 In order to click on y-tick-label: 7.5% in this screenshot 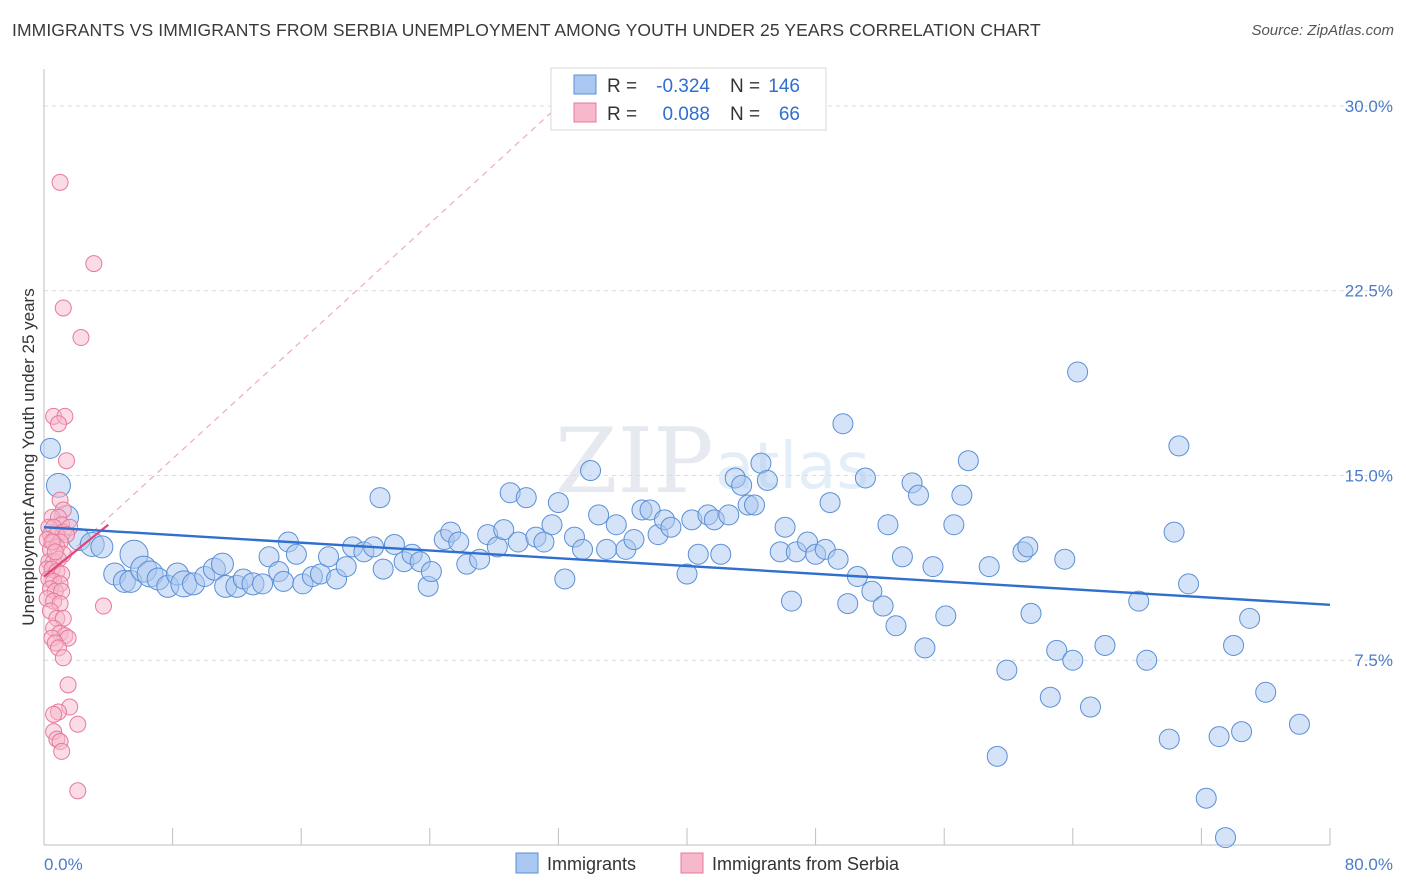, I will do `click(1373, 660)`.